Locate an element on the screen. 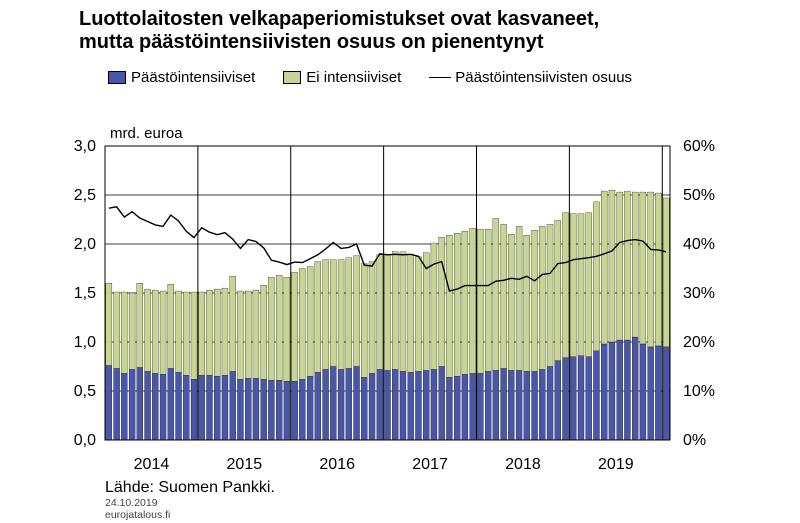  x-tick-label: 2019 is located at coordinates (616, 464).